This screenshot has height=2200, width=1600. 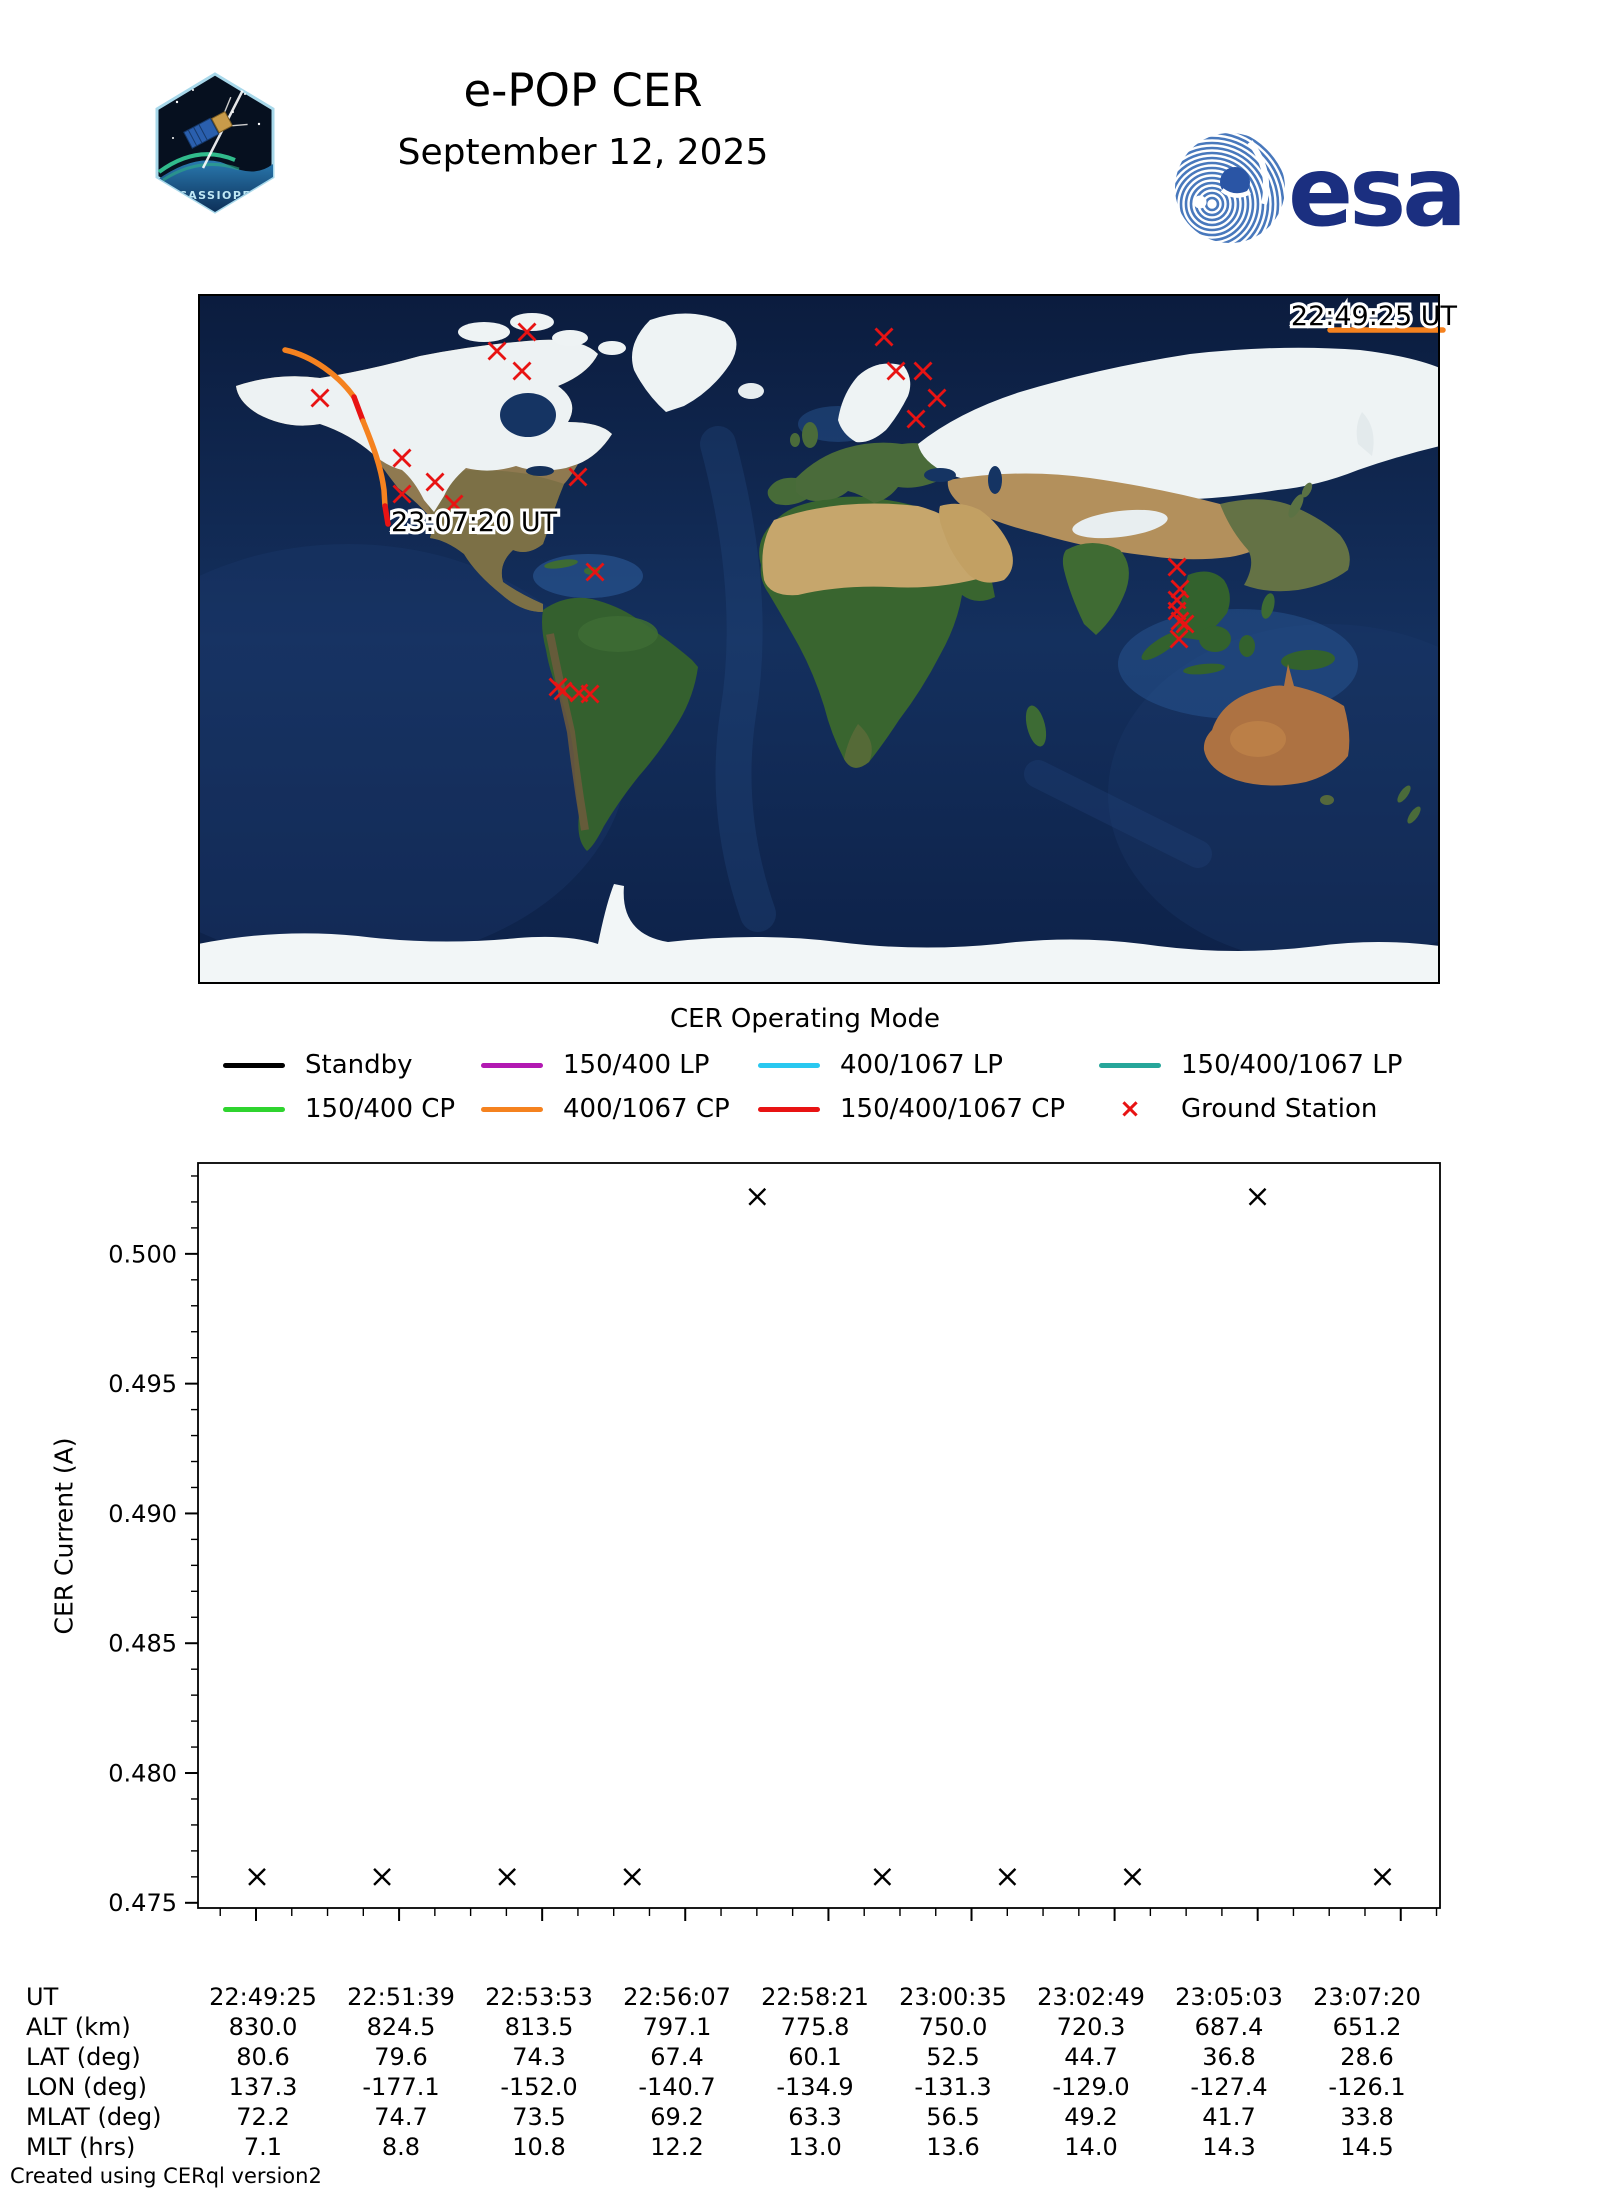 What do you see at coordinates (142, 1773) in the screenshot?
I see `y-tick-label: 0.480` at bounding box center [142, 1773].